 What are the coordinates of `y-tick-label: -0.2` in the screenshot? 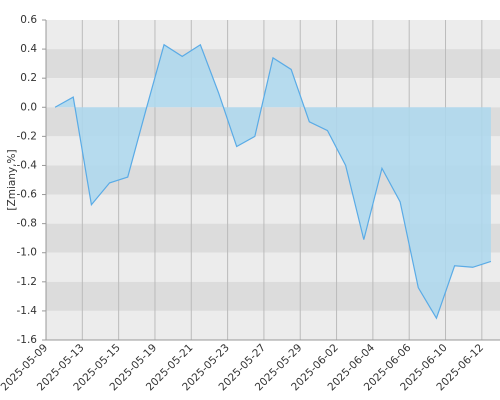 It's located at (27, 136).